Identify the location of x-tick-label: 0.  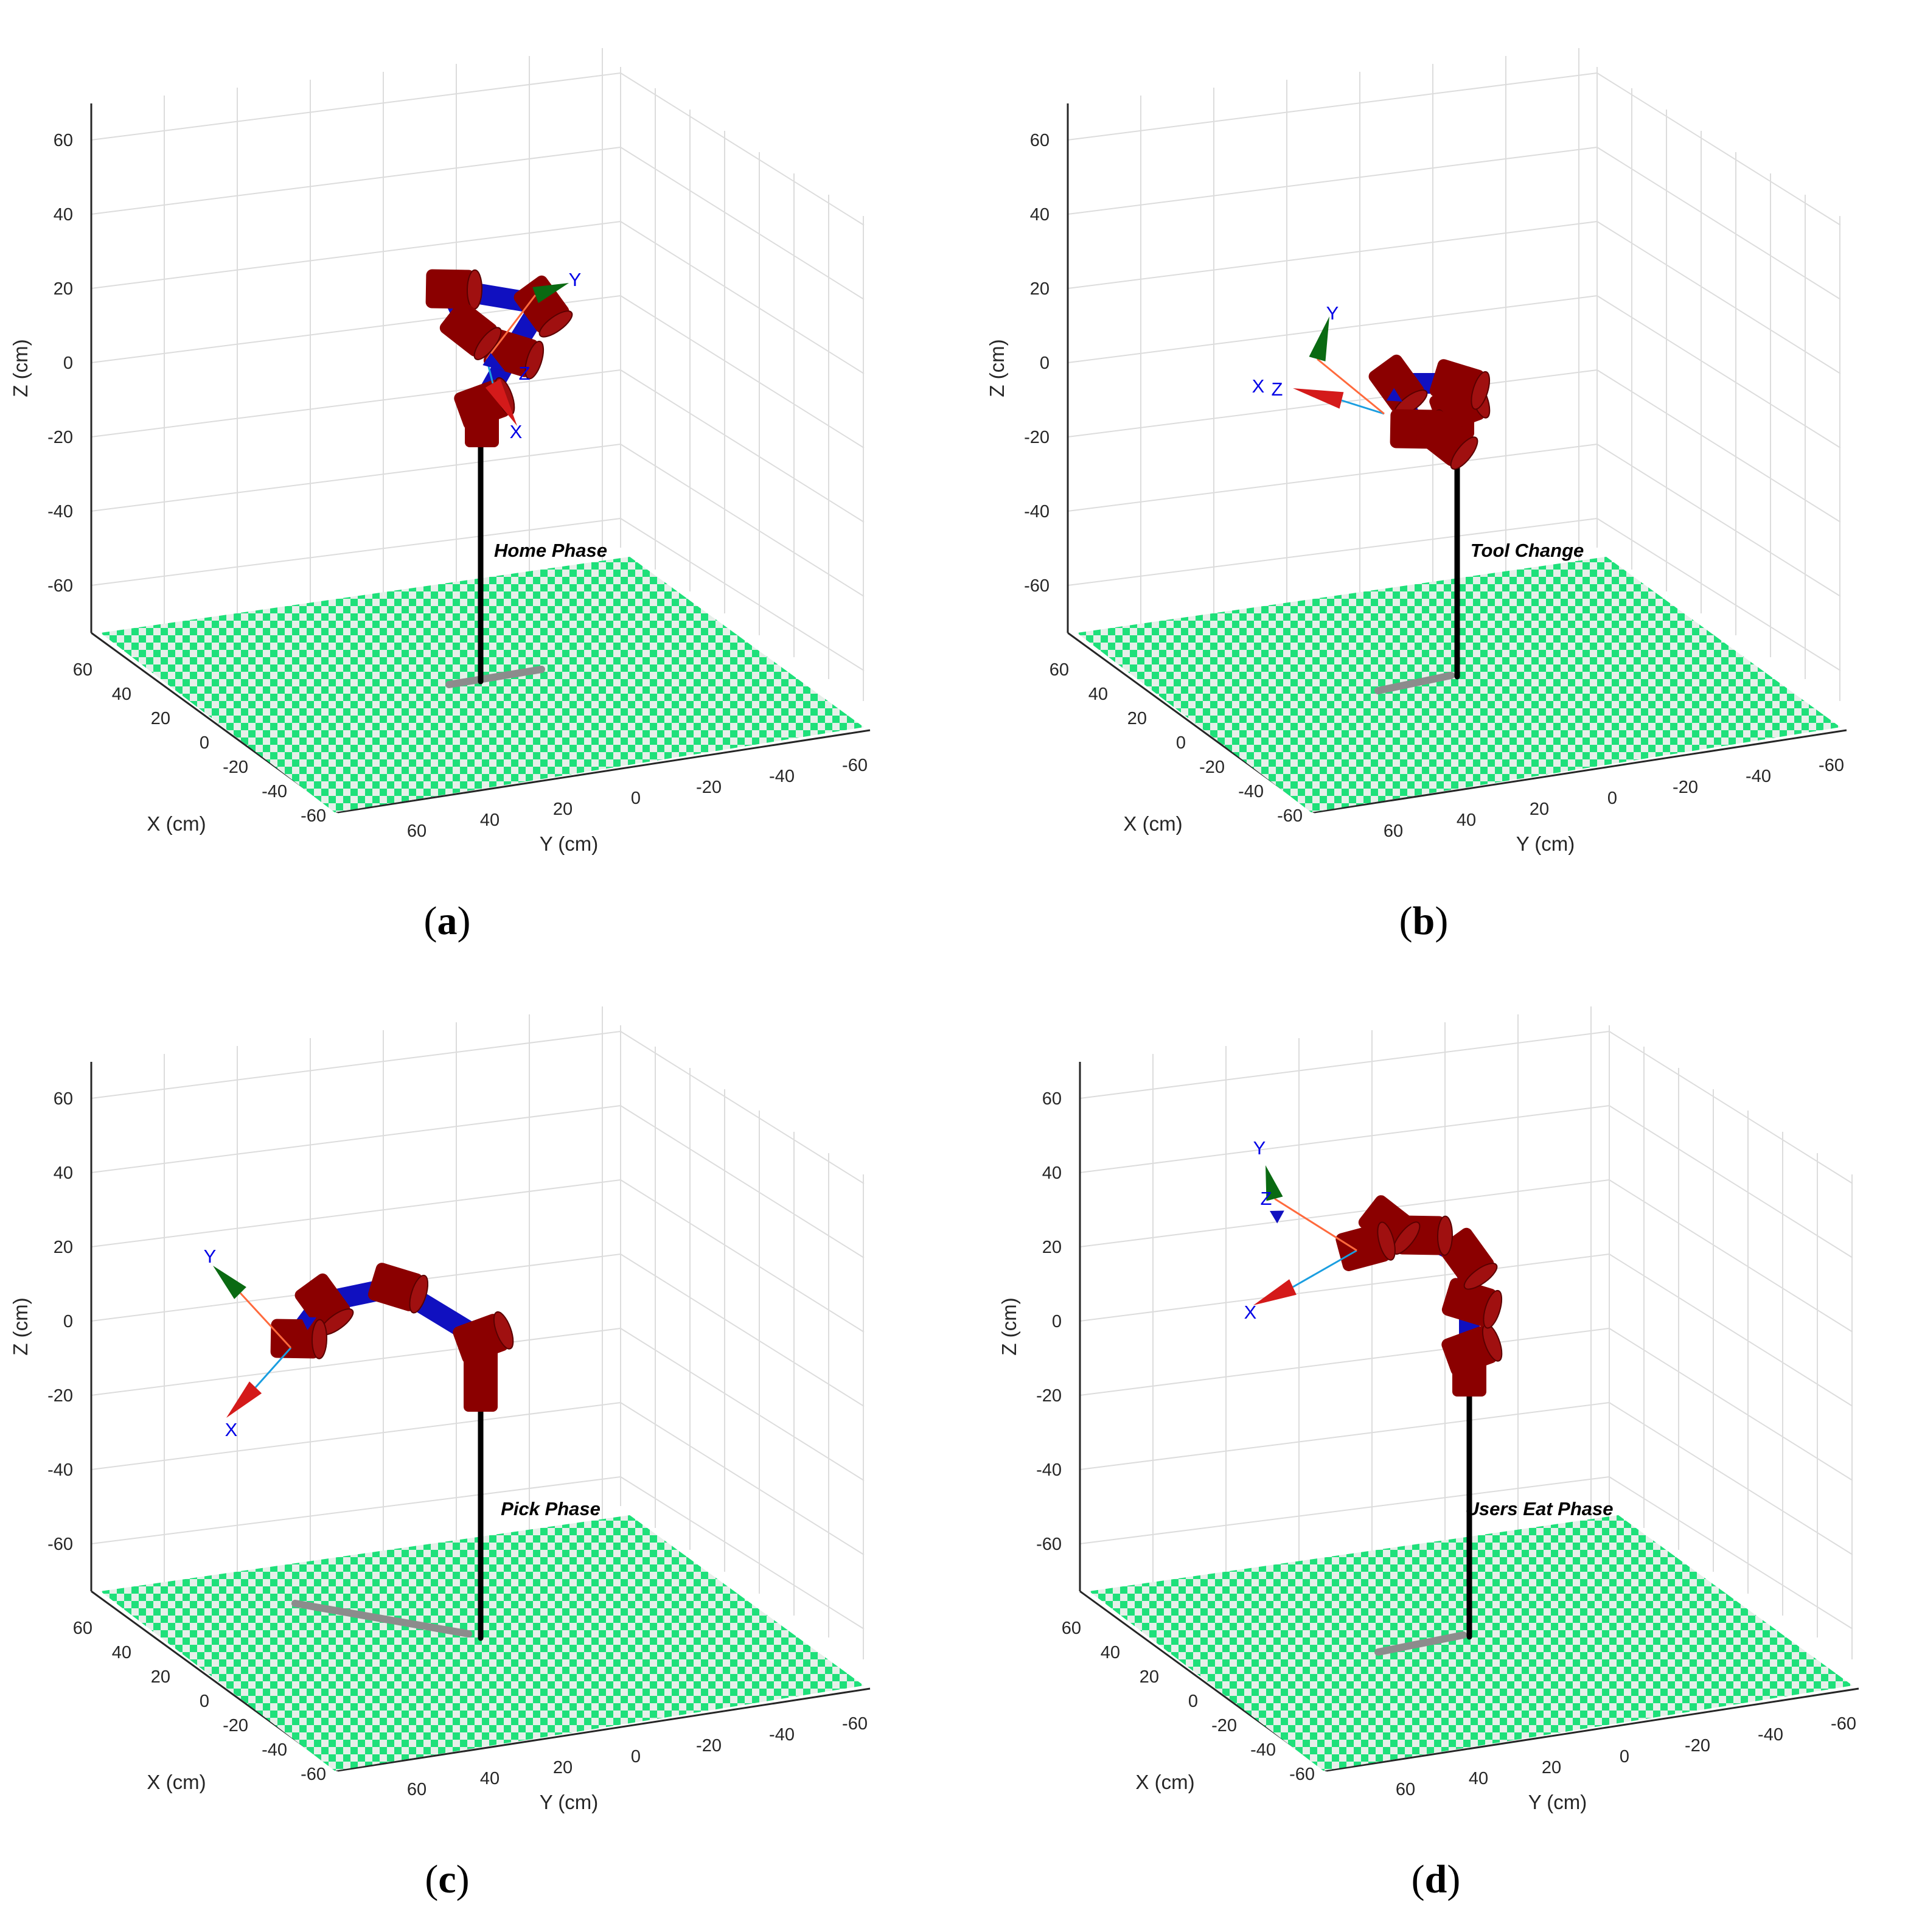
(204, 1701).